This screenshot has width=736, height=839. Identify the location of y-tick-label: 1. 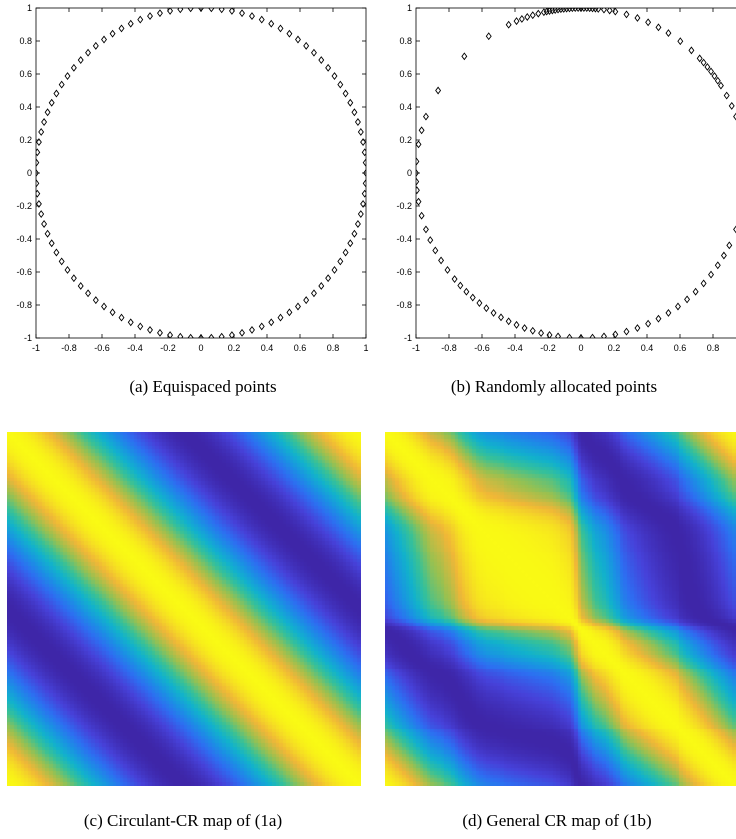
(29, 8).